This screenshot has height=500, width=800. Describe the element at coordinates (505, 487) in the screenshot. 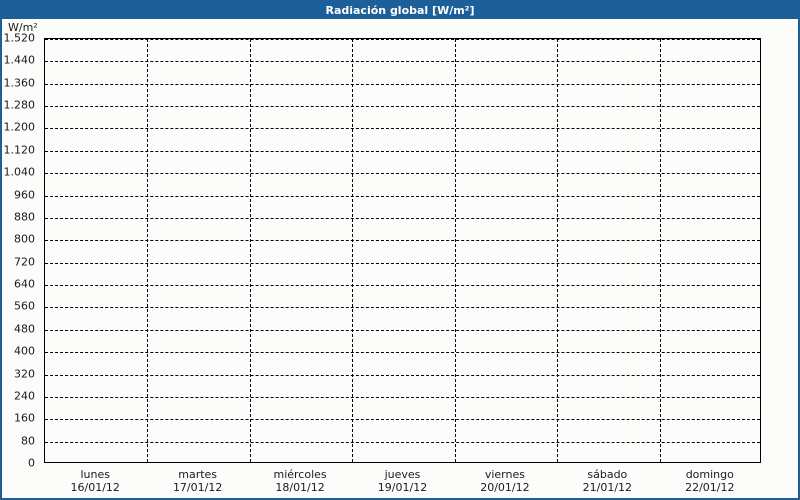

I see `x-axis-date: 20/01/12` at that location.